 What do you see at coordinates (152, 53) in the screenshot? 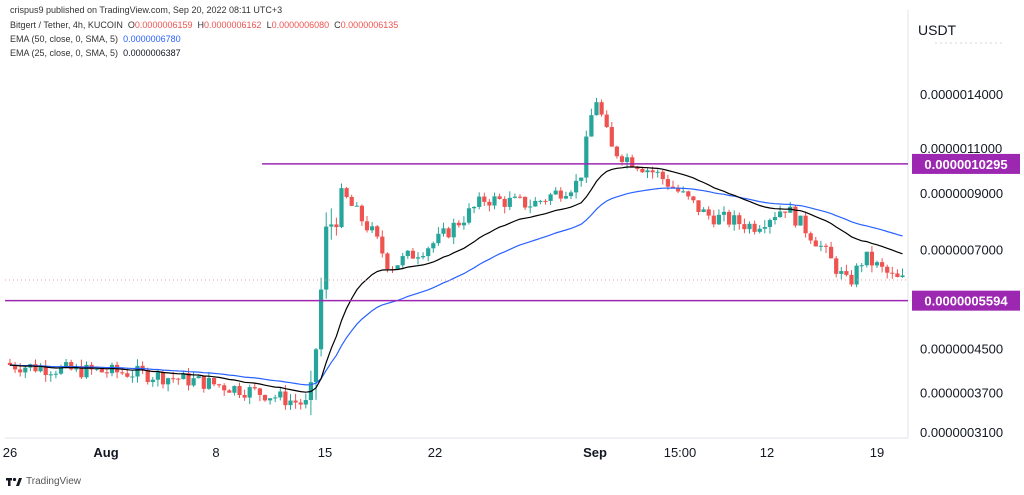
I see `ema25-value: 0.0000006387` at bounding box center [152, 53].